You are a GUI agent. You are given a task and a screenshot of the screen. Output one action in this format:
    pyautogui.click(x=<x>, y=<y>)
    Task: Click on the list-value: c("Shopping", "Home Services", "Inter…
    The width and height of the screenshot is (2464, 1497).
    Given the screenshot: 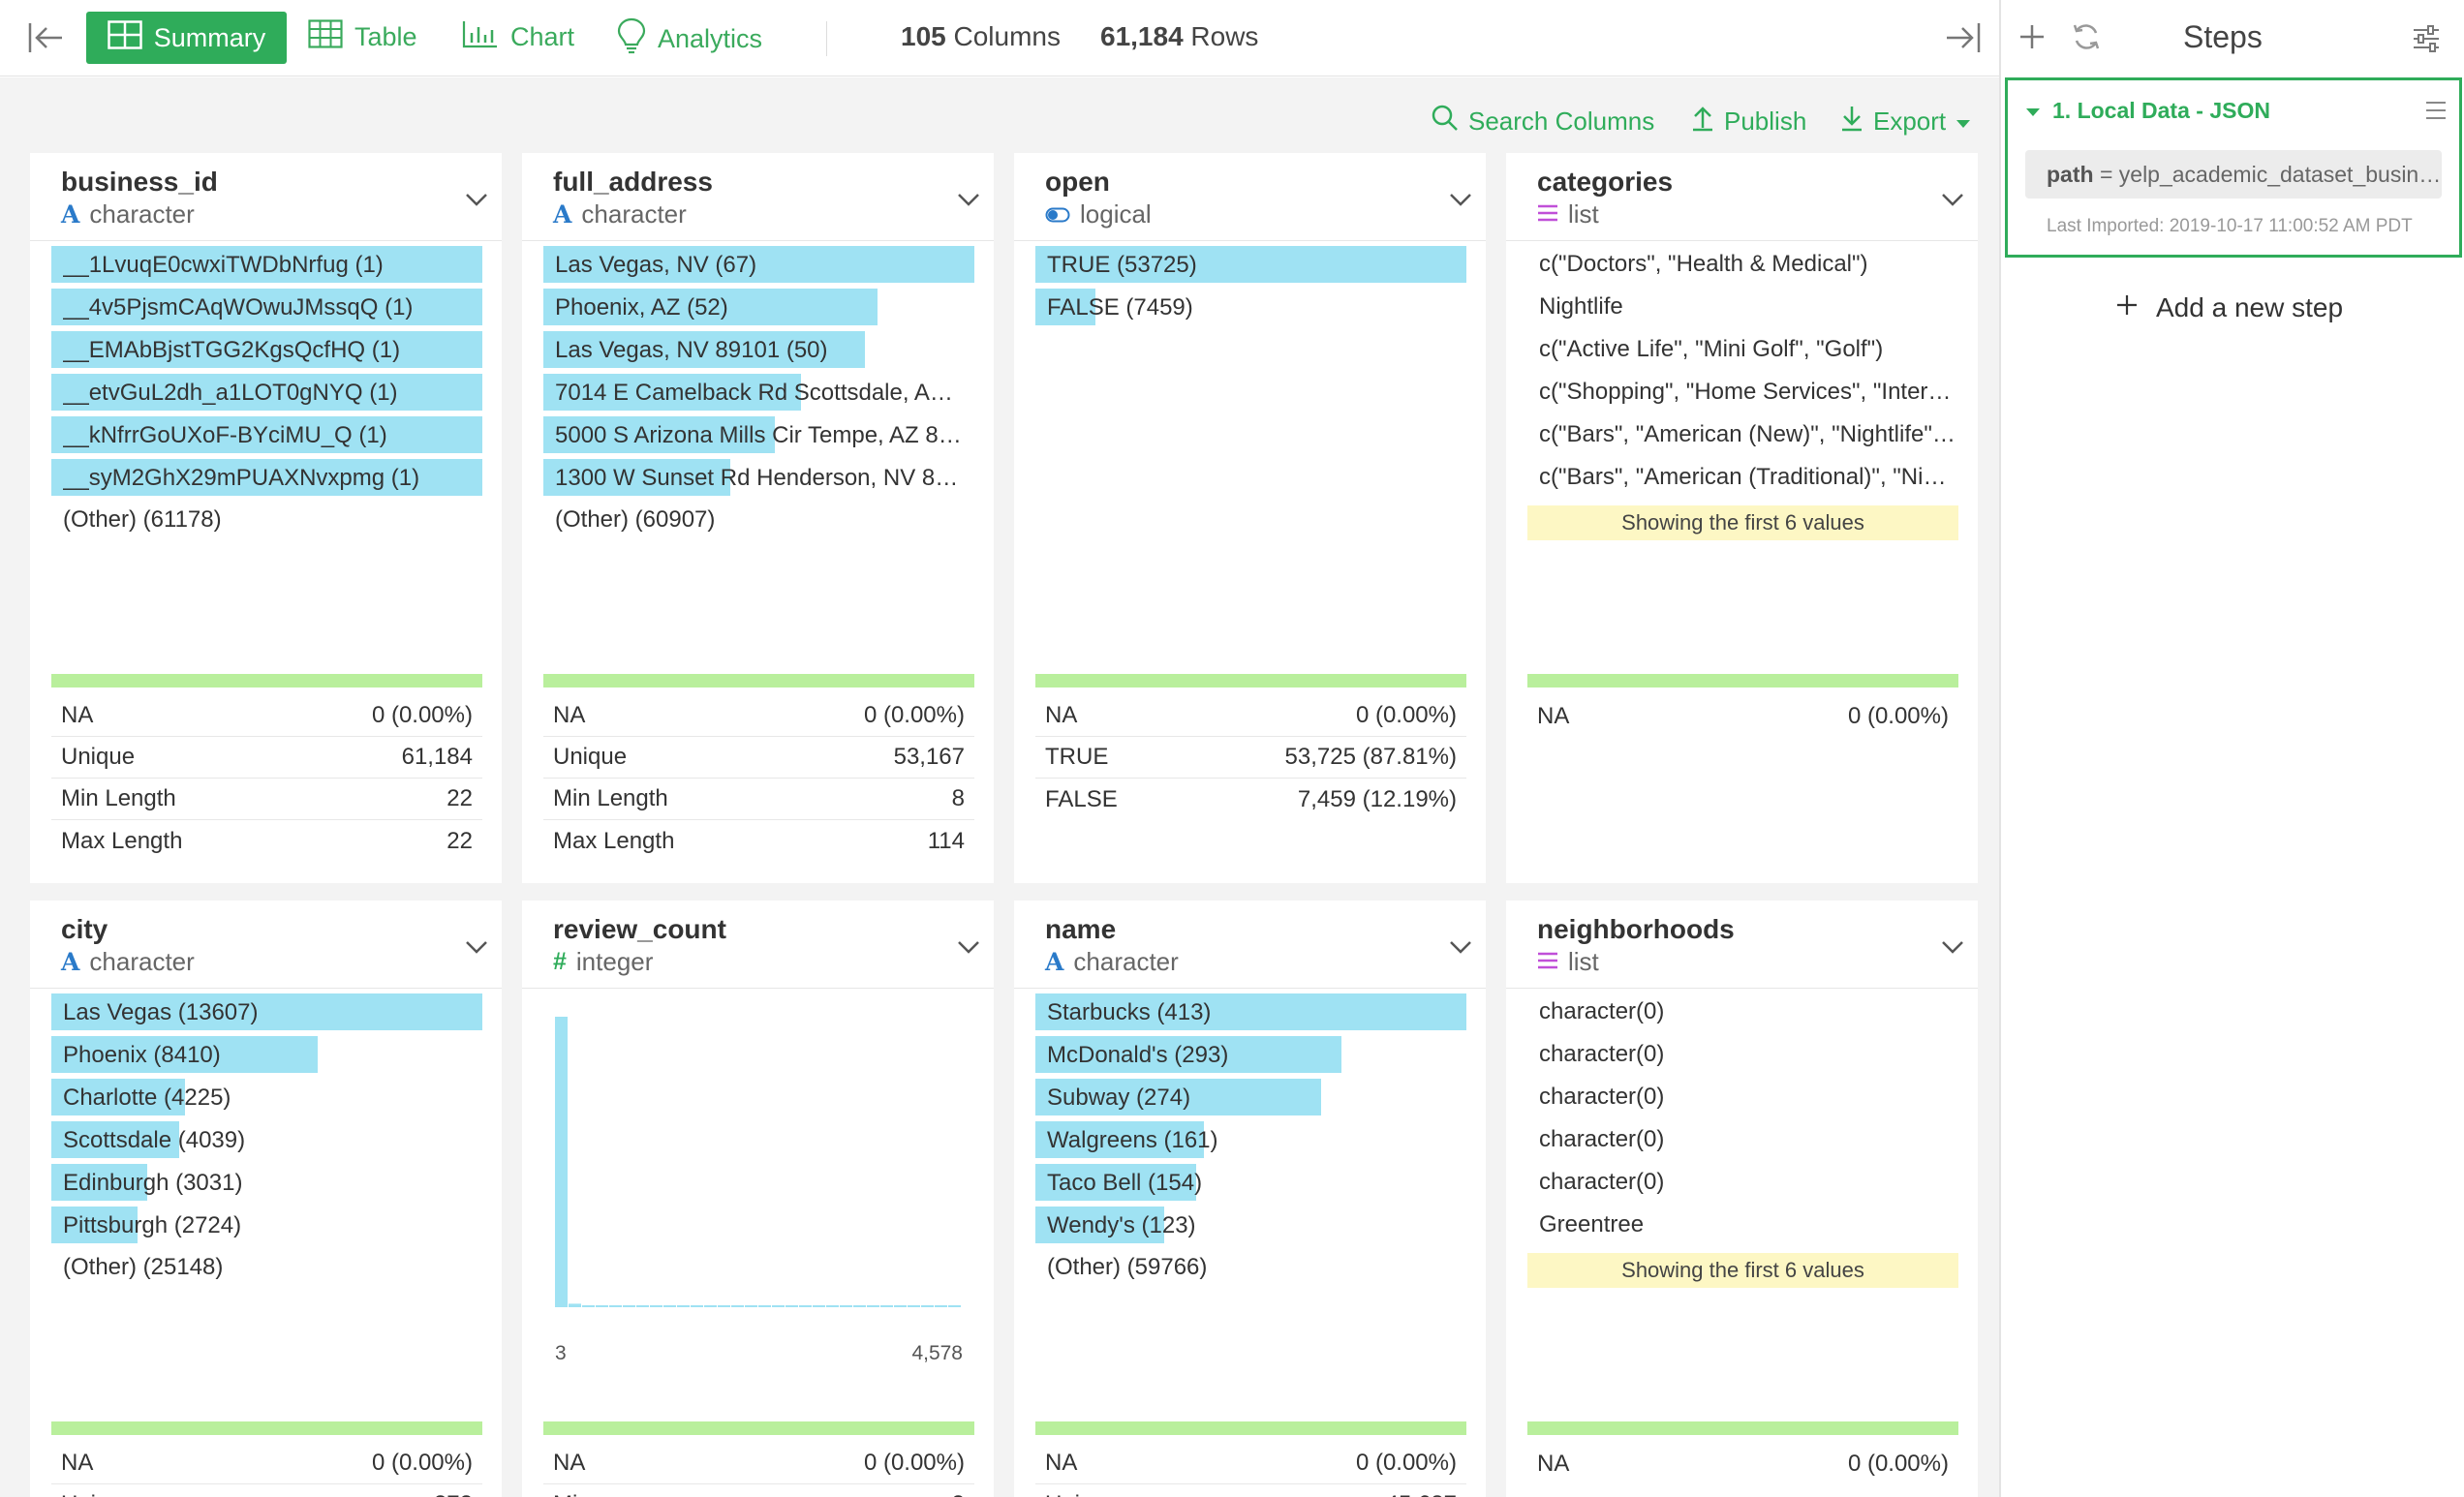 What is the action you would take?
    pyautogui.click(x=1745, y=392)
    